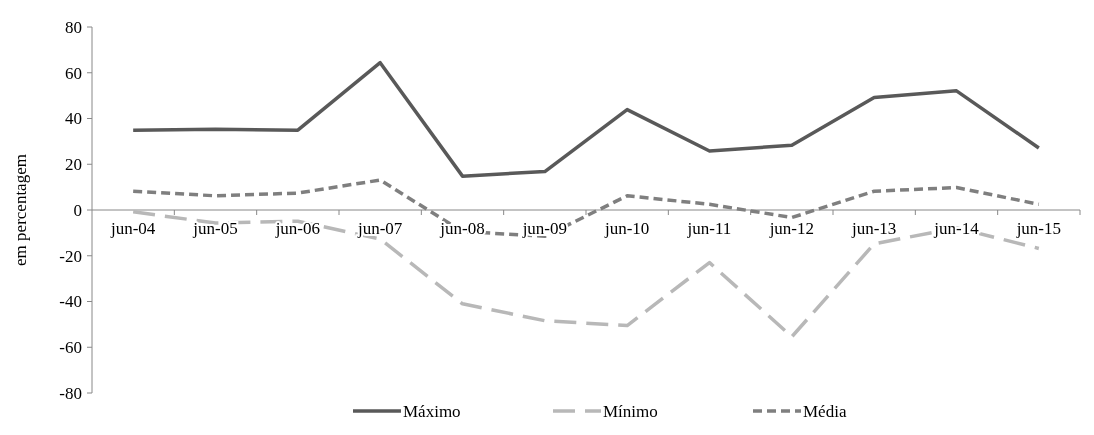  Describe the element at coordinates (132, 228) in the screenshot. I see `x-tick-label: jun-04` at that location.